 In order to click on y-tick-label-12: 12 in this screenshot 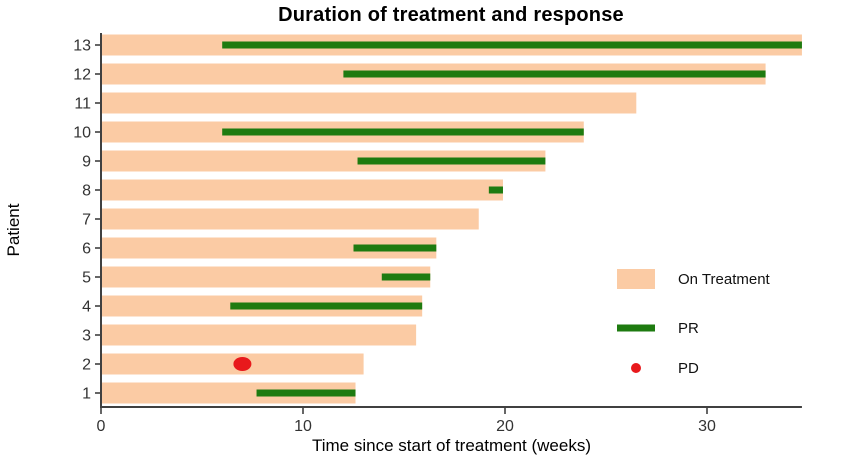, I will do `click(82, 75)`.